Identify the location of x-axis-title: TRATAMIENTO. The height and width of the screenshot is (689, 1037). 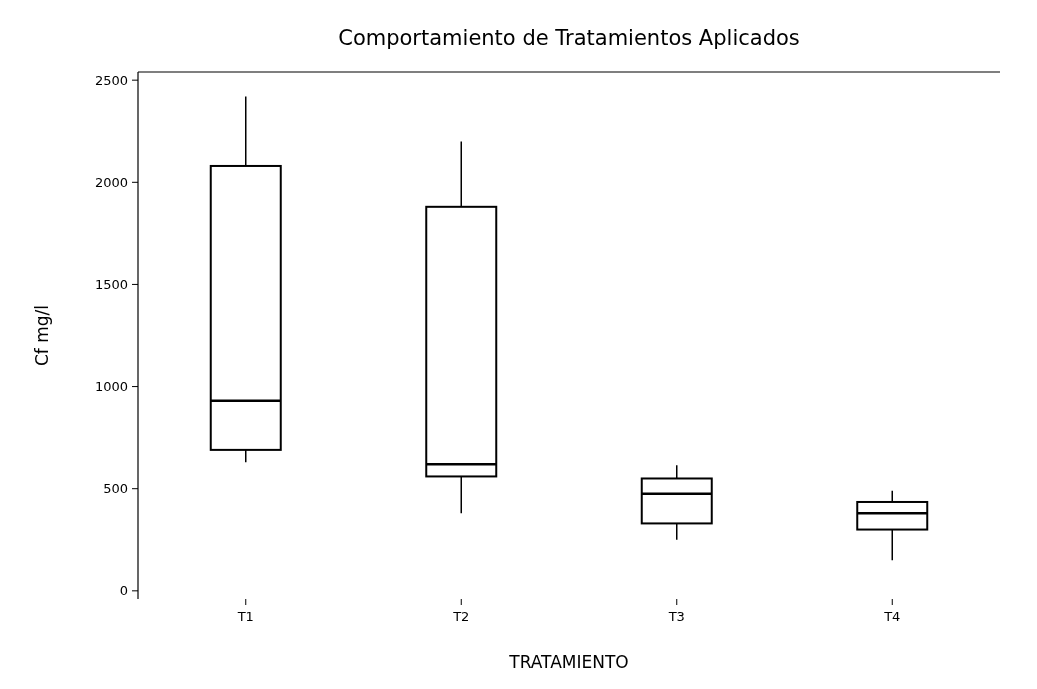
(568, 662).